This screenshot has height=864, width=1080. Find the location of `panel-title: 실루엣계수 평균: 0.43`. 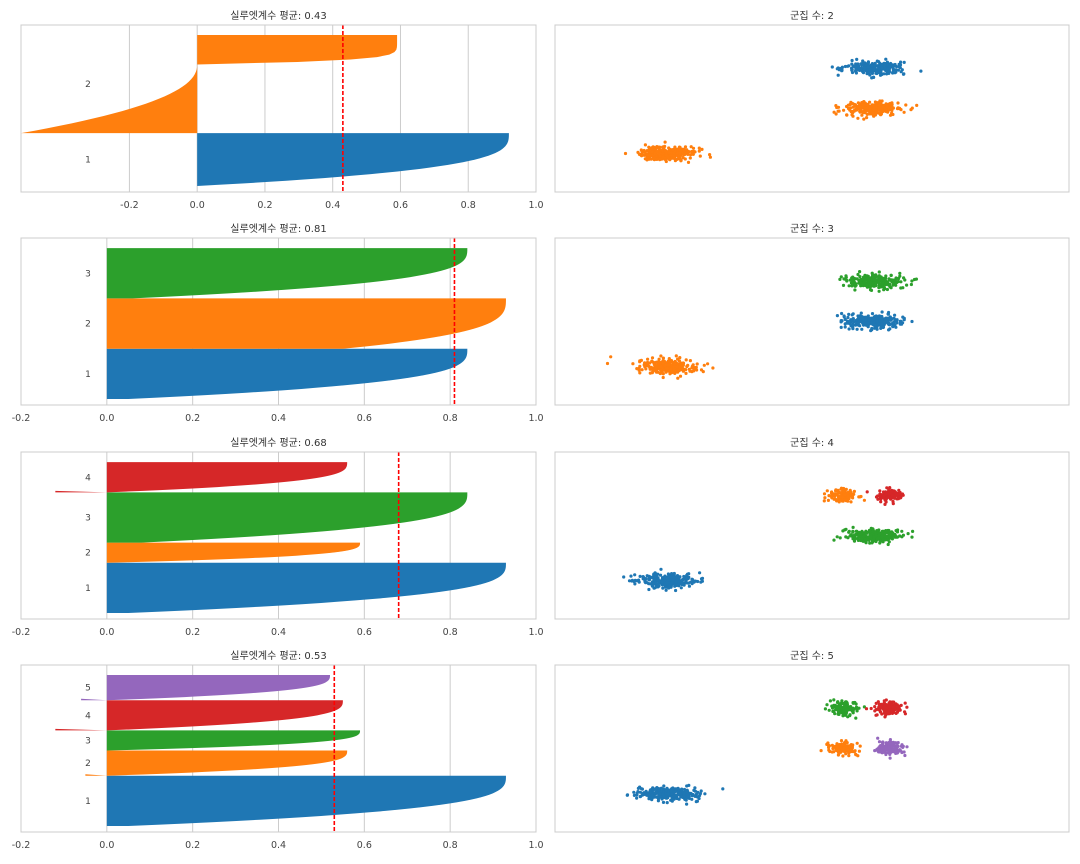

panel-title: 실루엣계수 평균: 0.43 is located at coordinates (278, 16).